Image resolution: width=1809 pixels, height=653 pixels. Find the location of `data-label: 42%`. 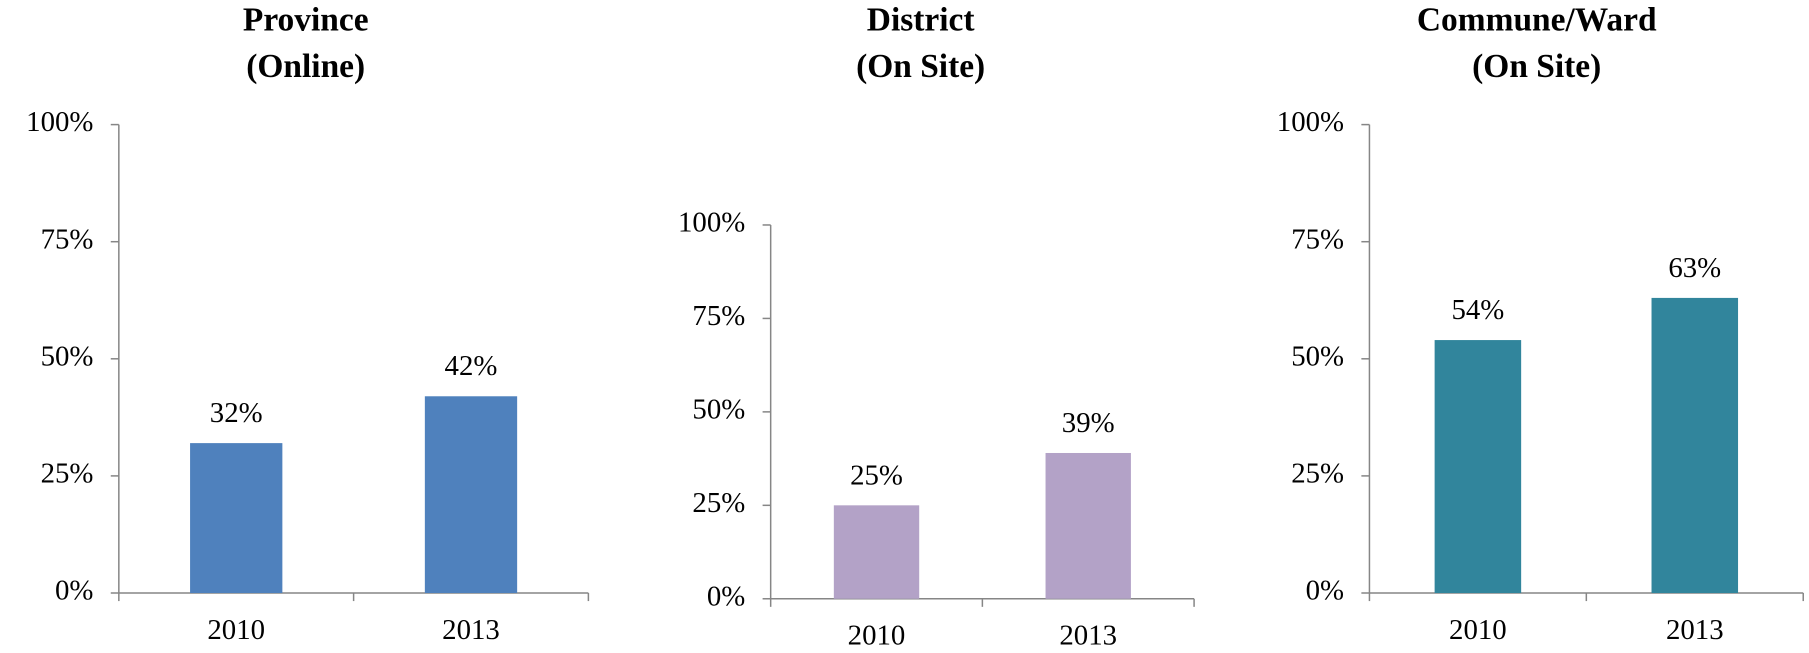

data-label: 42% is located at coordinates (471, 366).